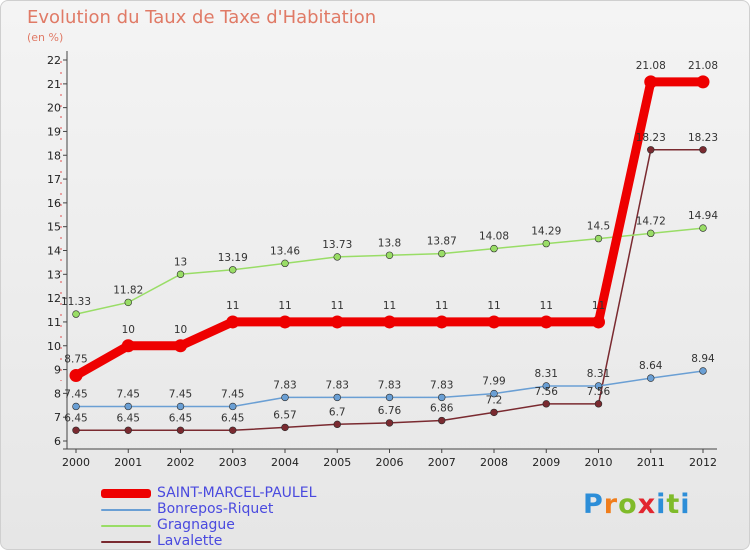 The height and width of the screenshot is (550, 750). What do you see at coordinates (54, 251) in the screenshot?
I see `y-tick-label: 14` at bounding box center [54, 251].